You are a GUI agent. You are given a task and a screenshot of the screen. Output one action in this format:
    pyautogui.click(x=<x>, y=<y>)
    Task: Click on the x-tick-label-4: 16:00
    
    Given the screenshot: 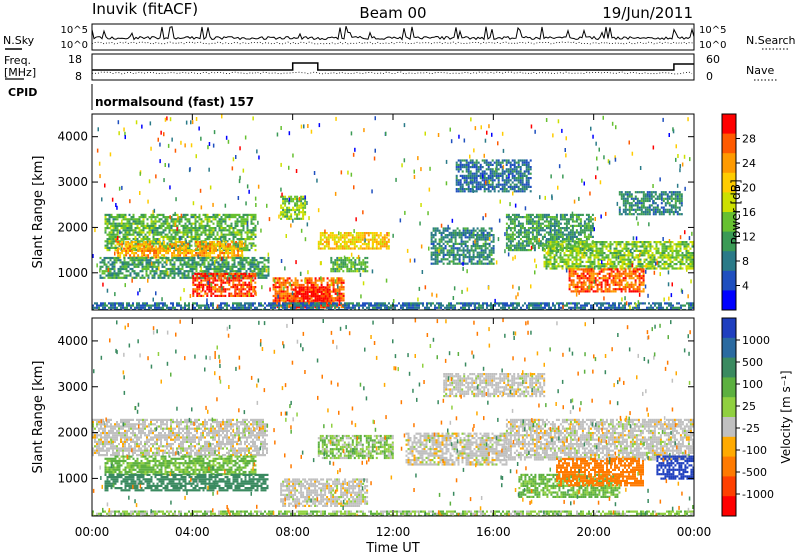 What is the action you would take?
    pyautogui.click(x=493, y=532)
    